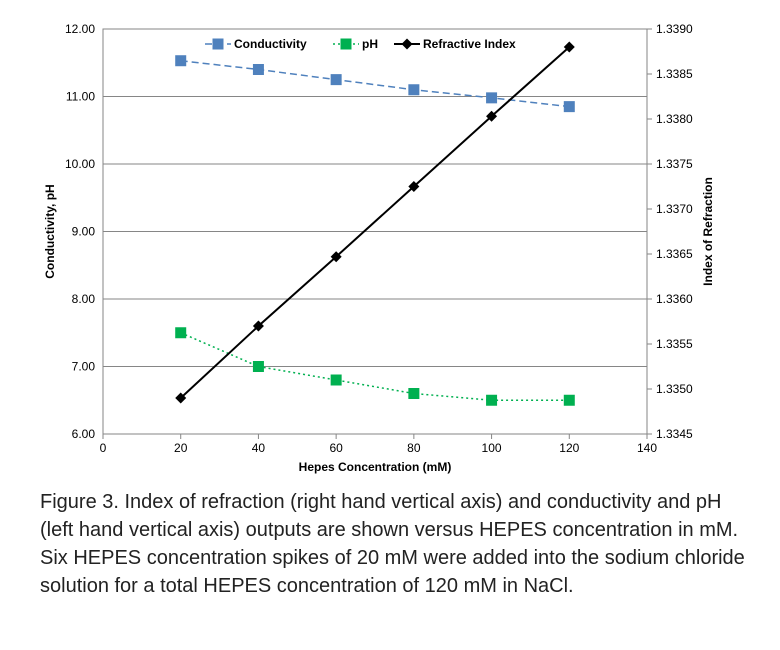  Describe the element at coordinates (674, 434) in the screenshot. I see `y2-tick-label: 1.3345` at that location.